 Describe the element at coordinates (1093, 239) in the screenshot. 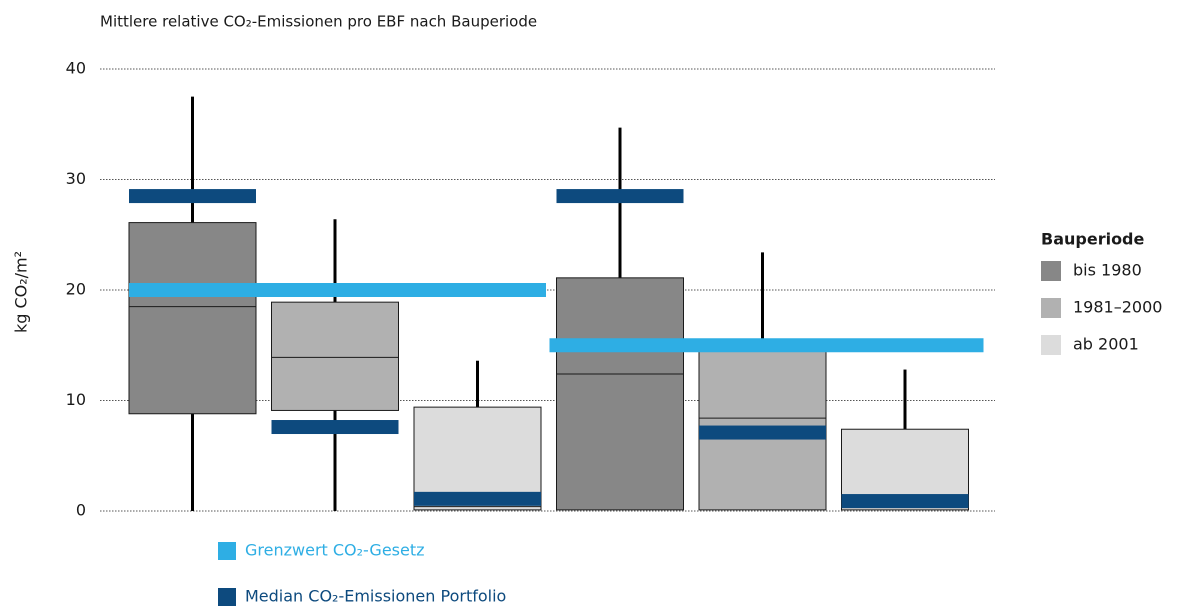

I see `legend-title: Bauperiode` at that location.